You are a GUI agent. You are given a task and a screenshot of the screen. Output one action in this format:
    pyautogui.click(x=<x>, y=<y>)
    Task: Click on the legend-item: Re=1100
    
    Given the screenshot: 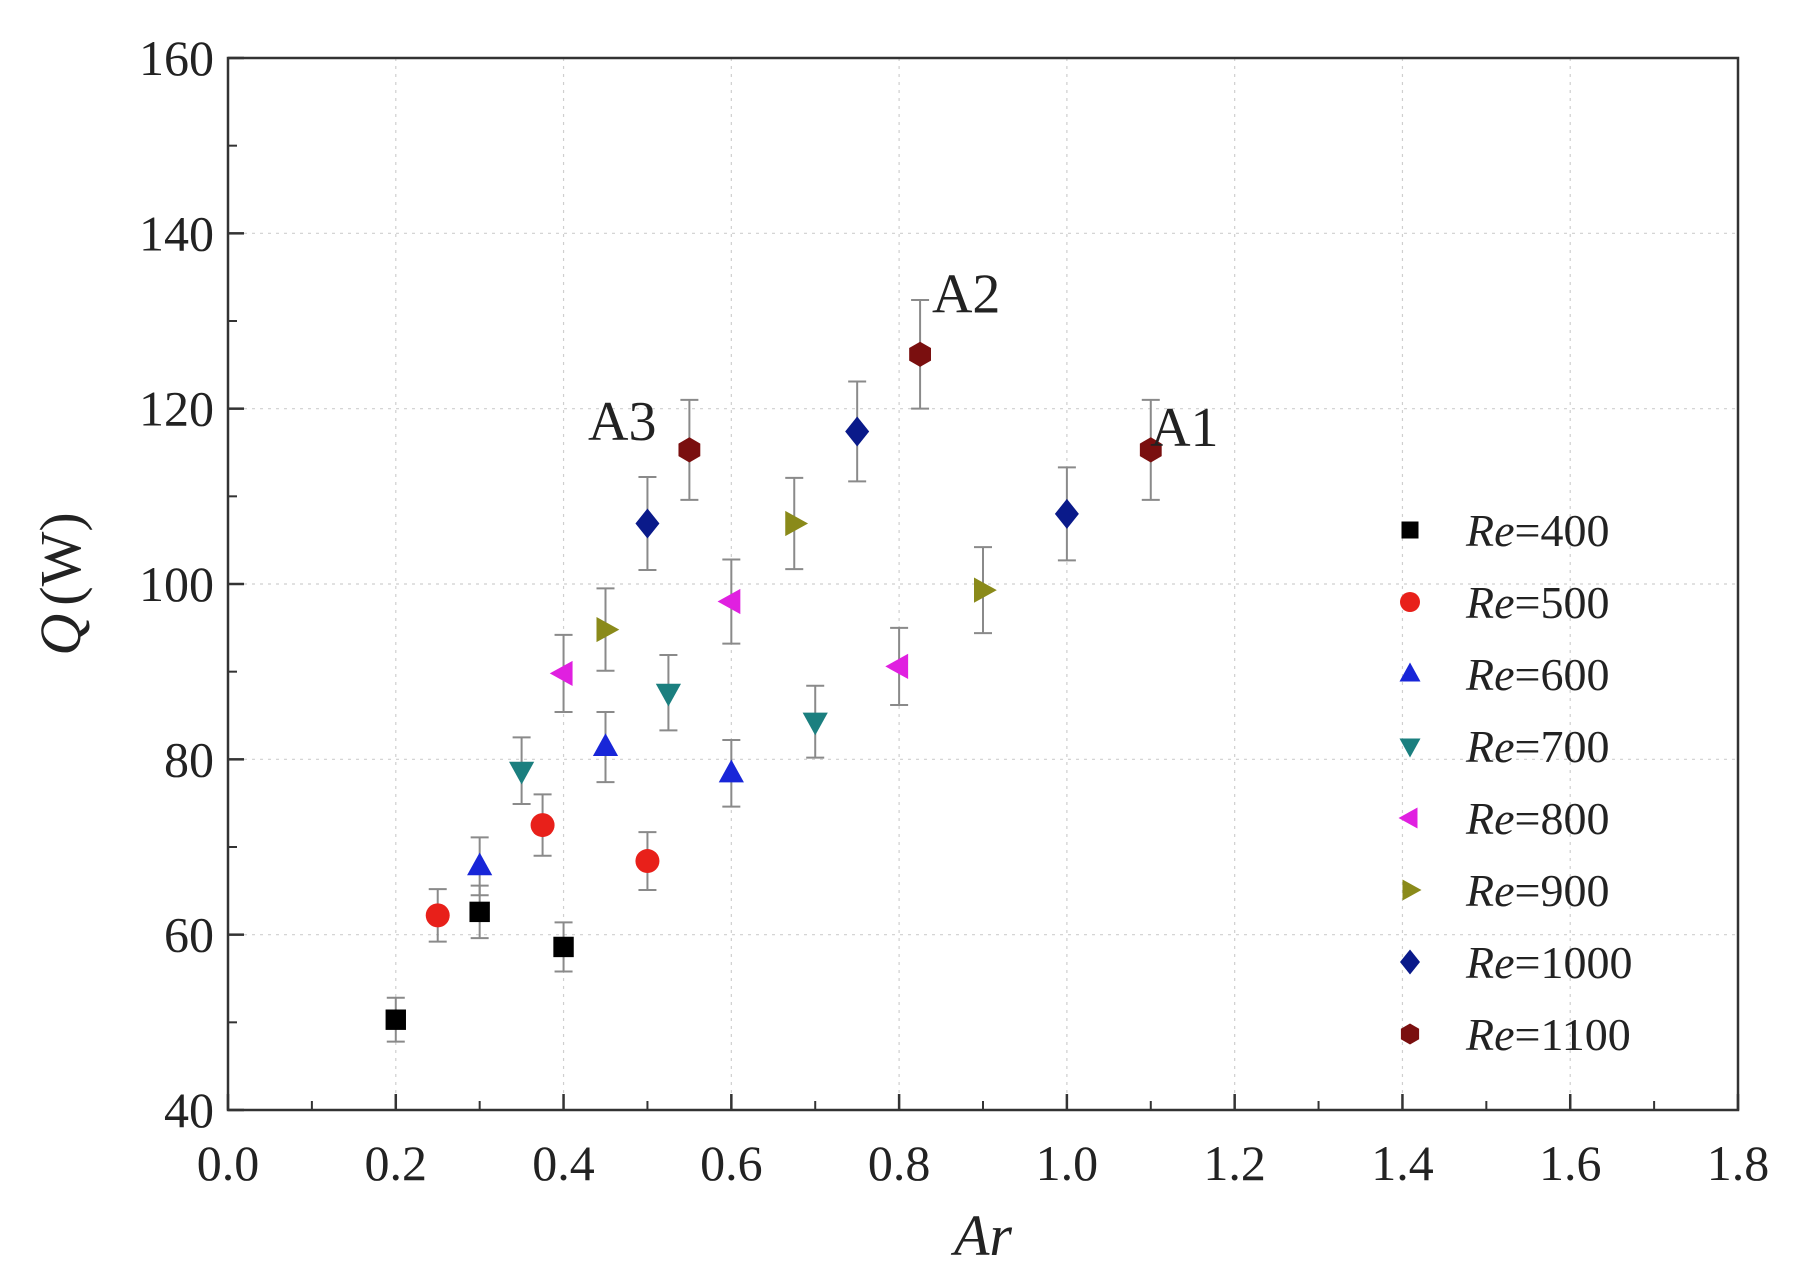 What is the action you would take?
    pyautogui.click(x=1515, y=1034)
    